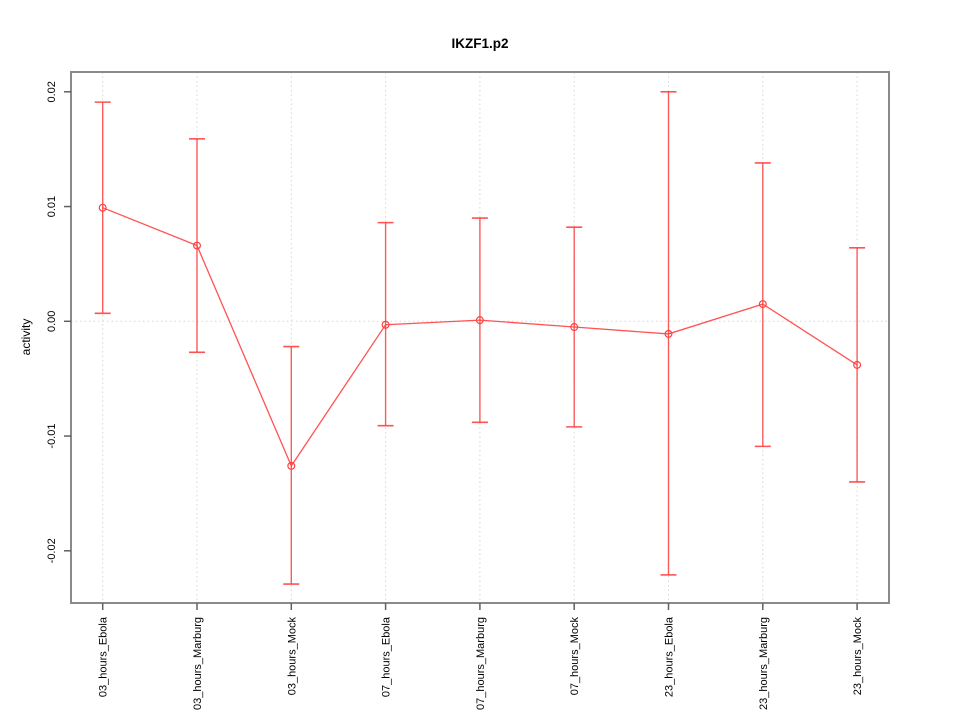 The height and width of the screenshot is (720, 960). What do you see at coordinates (52, 321) in the screenshot?
I see `y-tick-label: 0.00` at bounding box center [52, 321].